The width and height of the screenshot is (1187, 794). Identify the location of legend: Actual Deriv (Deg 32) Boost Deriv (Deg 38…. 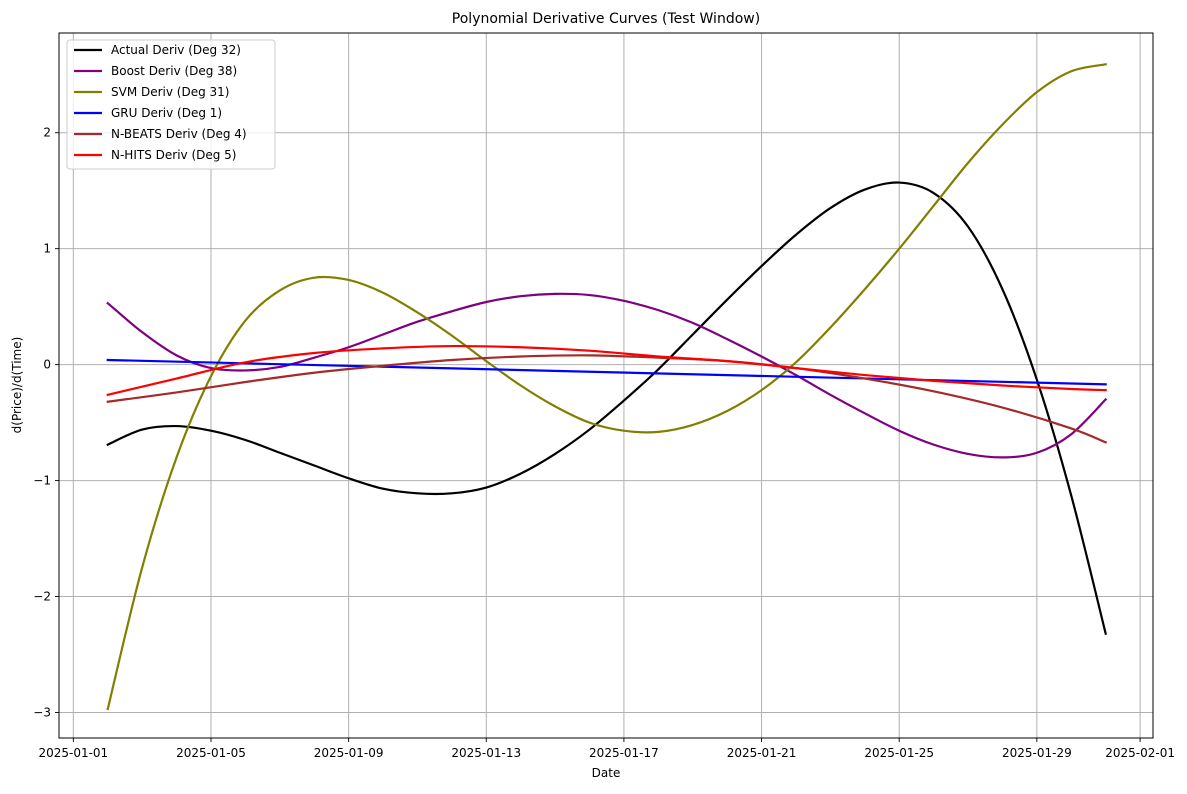
(171, 104).